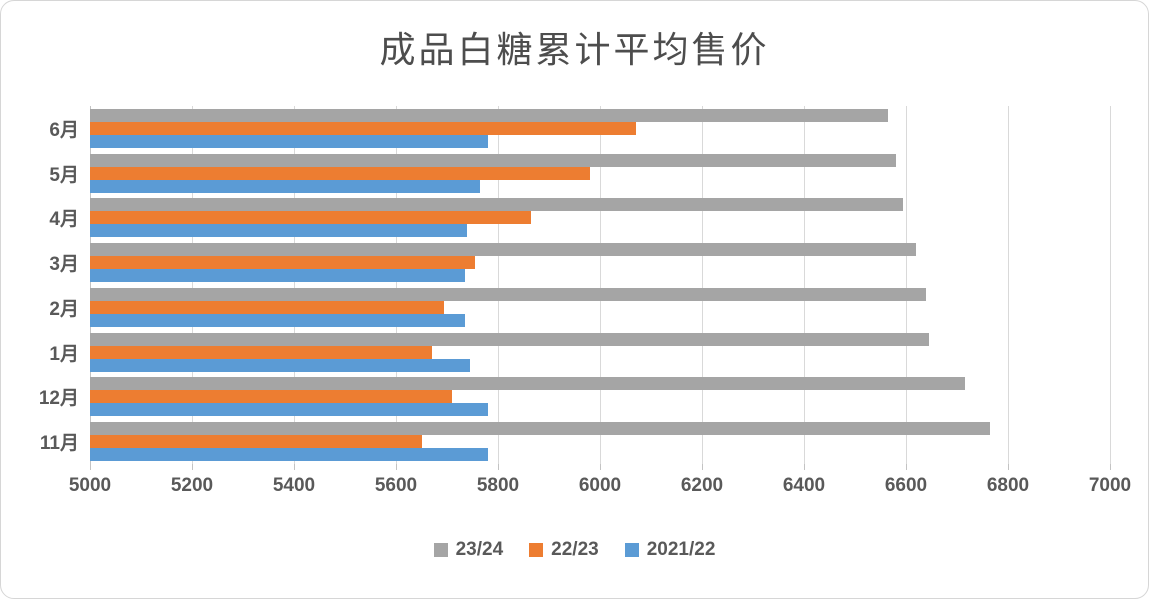  I want to click on x-axis-tick-label: 5800, so click(498, 485).